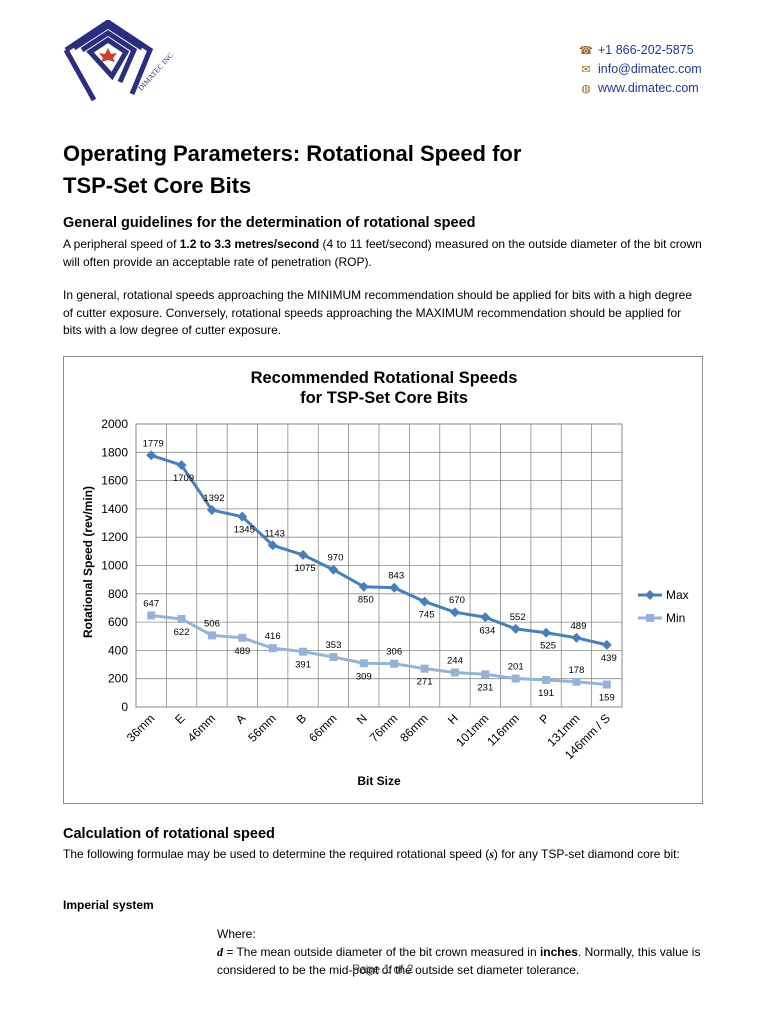 This screenshot has width=768, height=1024. Describe the element at coordinates (261, 727) in the screenshot. I see `x-tick-label: 56mm` at that location.